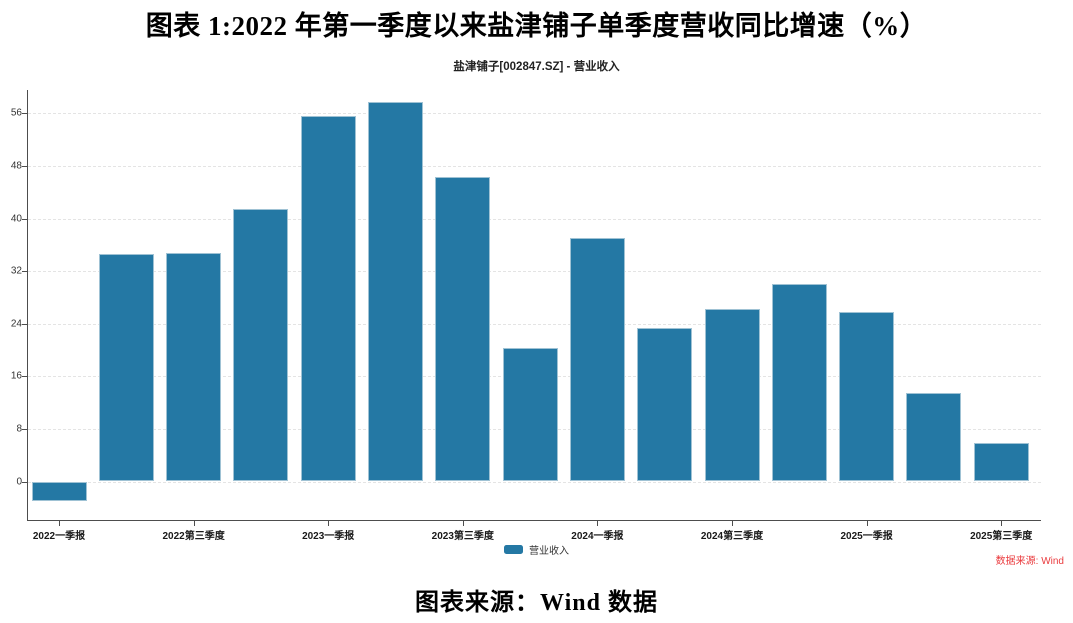 The height and width of the screenshot is (623, 1073). Describe the element at coordinates (665, 404) in the screenshot. I see `bar-营业收入-9` at that location.